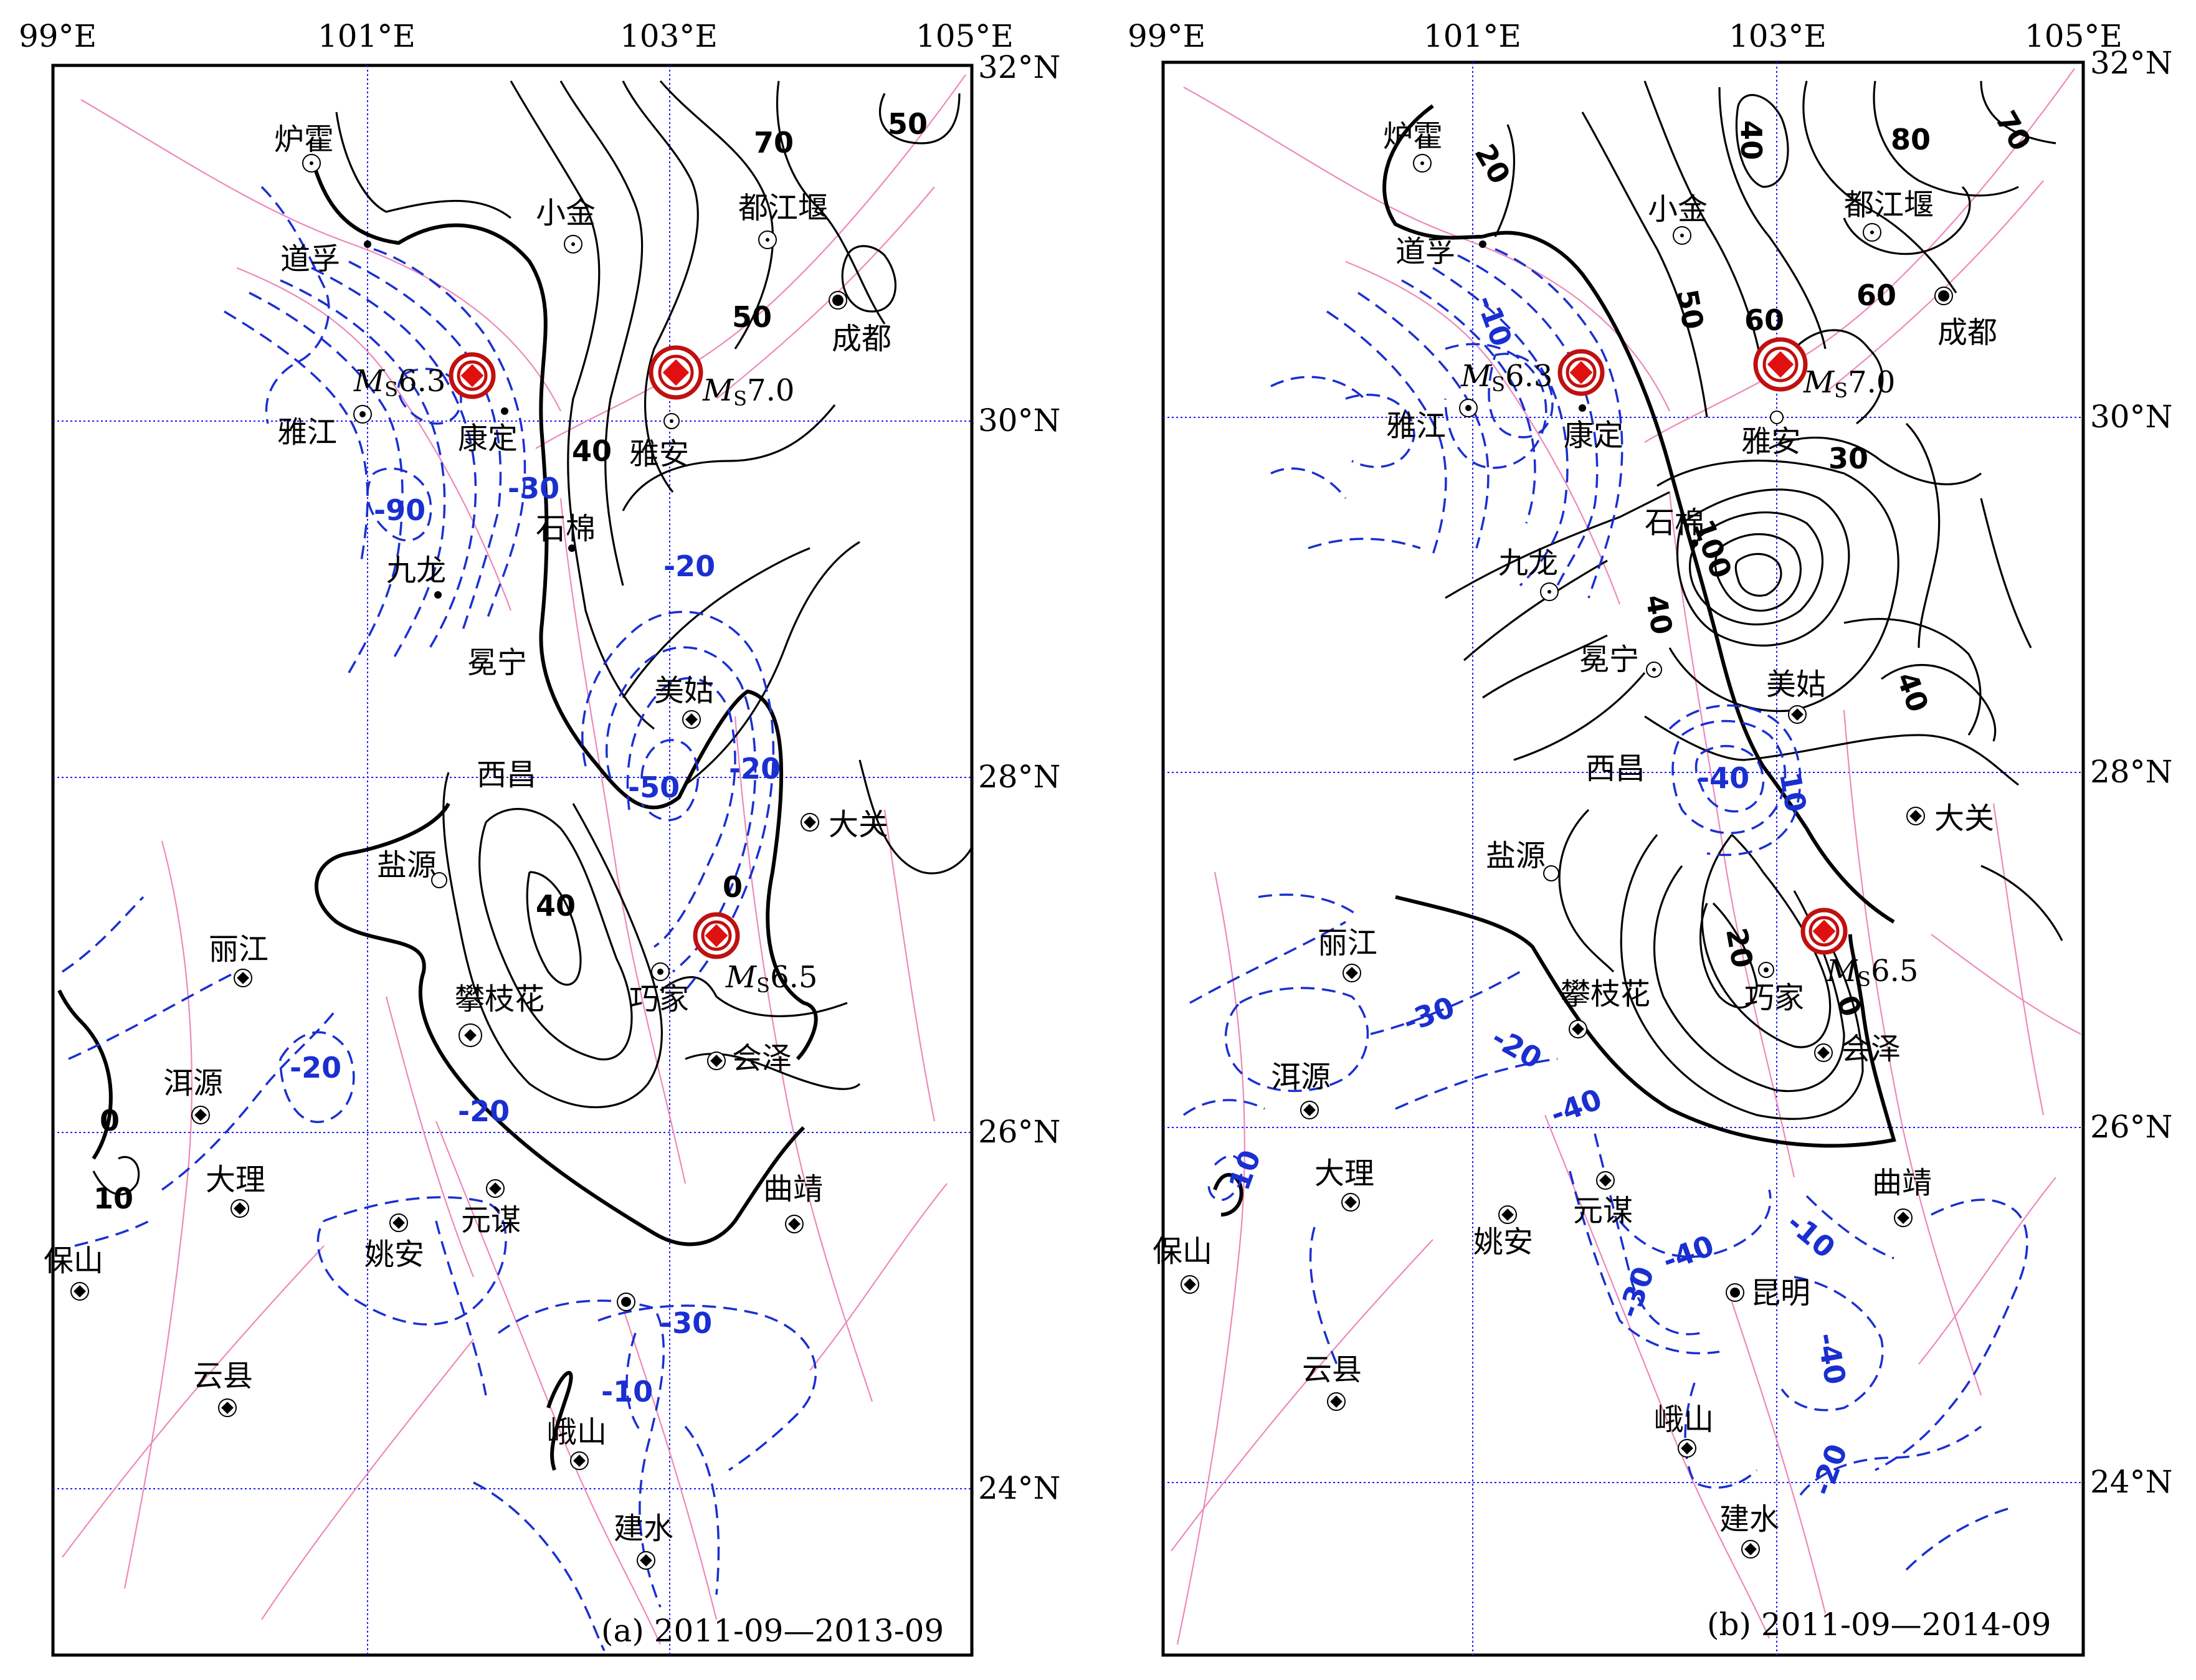 This screenshot has height=1680, width=2196. Describe the element at coordinates (110, 1120) in the screenshot. I see `contour-label: 0` at that location.